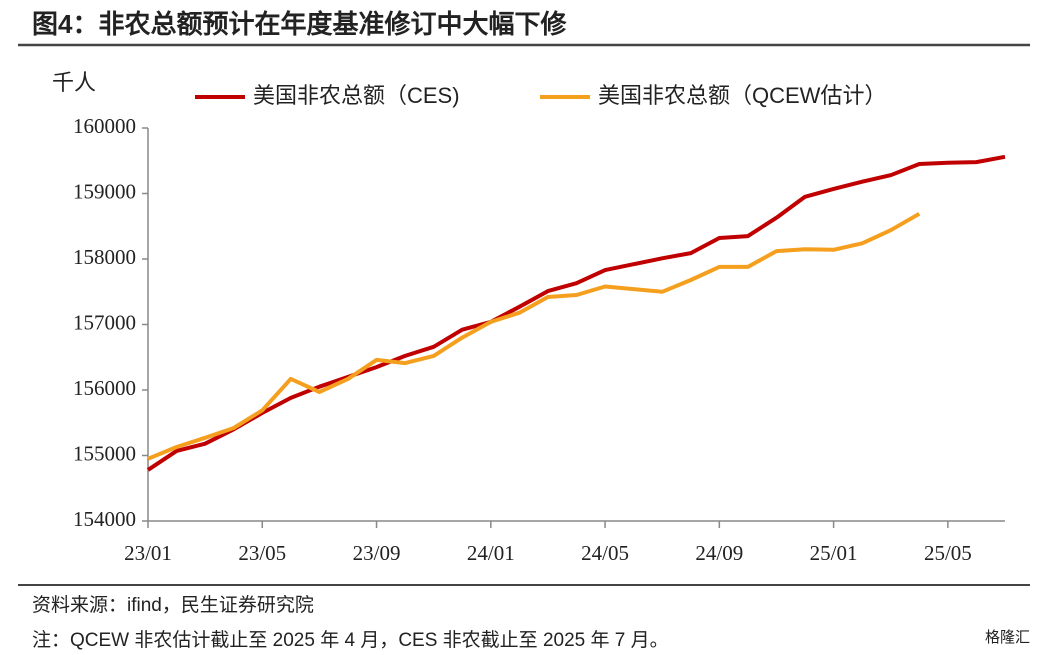 The height and width of the screenshot is (655, 1039). What do you see at coordinates (104, 126) in the screenshot?
I see `y-tick-label: 160000` at bounding box center [104, 126].